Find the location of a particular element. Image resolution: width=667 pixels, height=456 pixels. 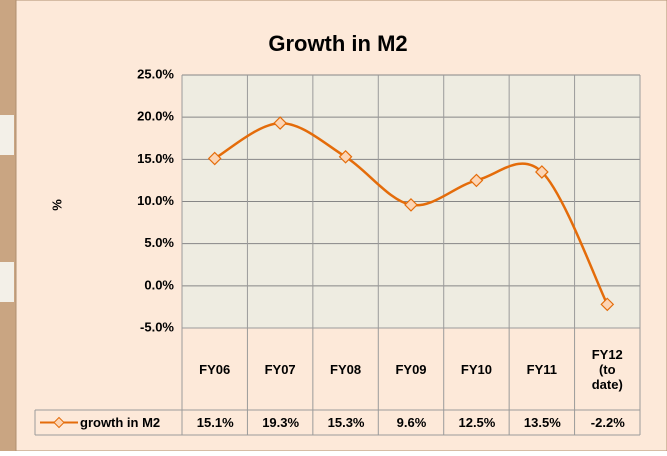

x-tick-label-box: FY06 is located at coordinates (214, 369).